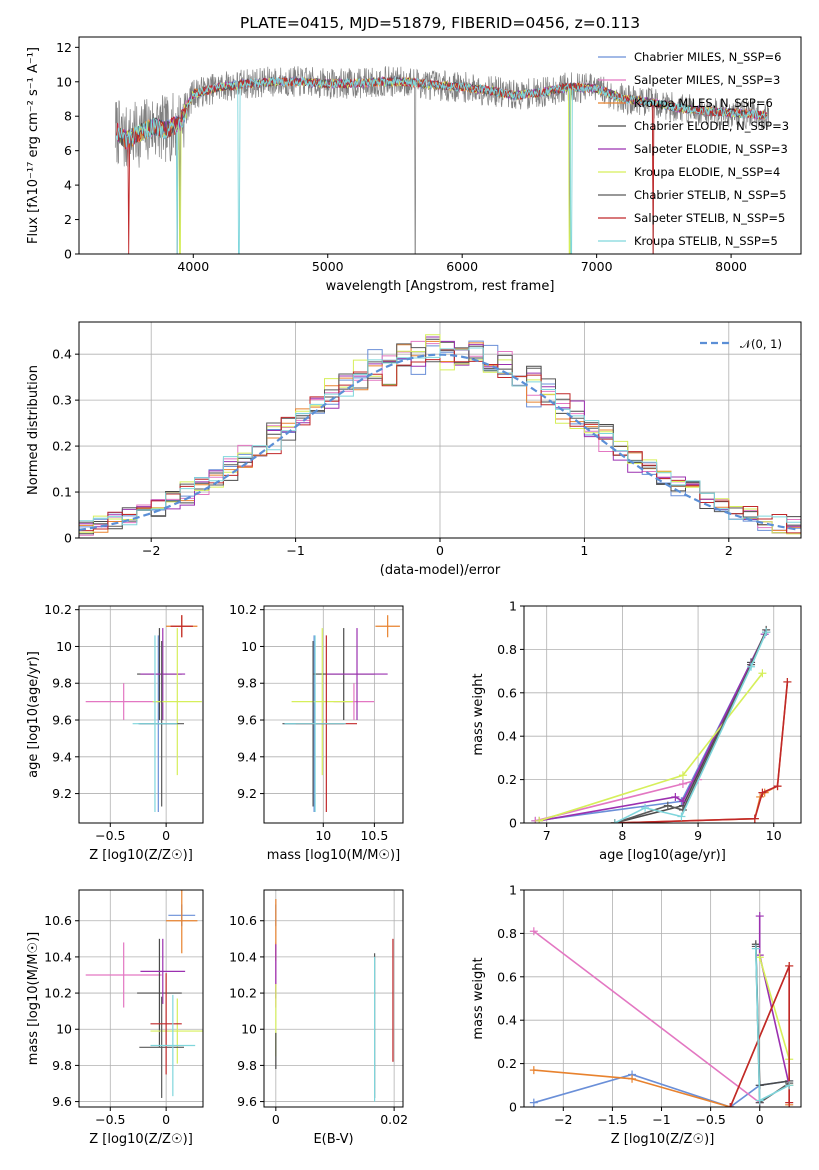  What do you see at coordinates (709, 218) in the screenshot?
I see `legend-entry: Salpeter STELIB, N_SSP=5` at bounding box center [709, 218].